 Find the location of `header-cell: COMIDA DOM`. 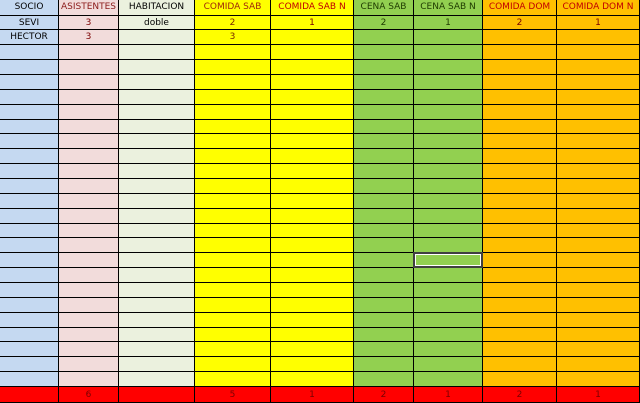

header-cell: COMIDA DOM is located at coordinates (520, 8).